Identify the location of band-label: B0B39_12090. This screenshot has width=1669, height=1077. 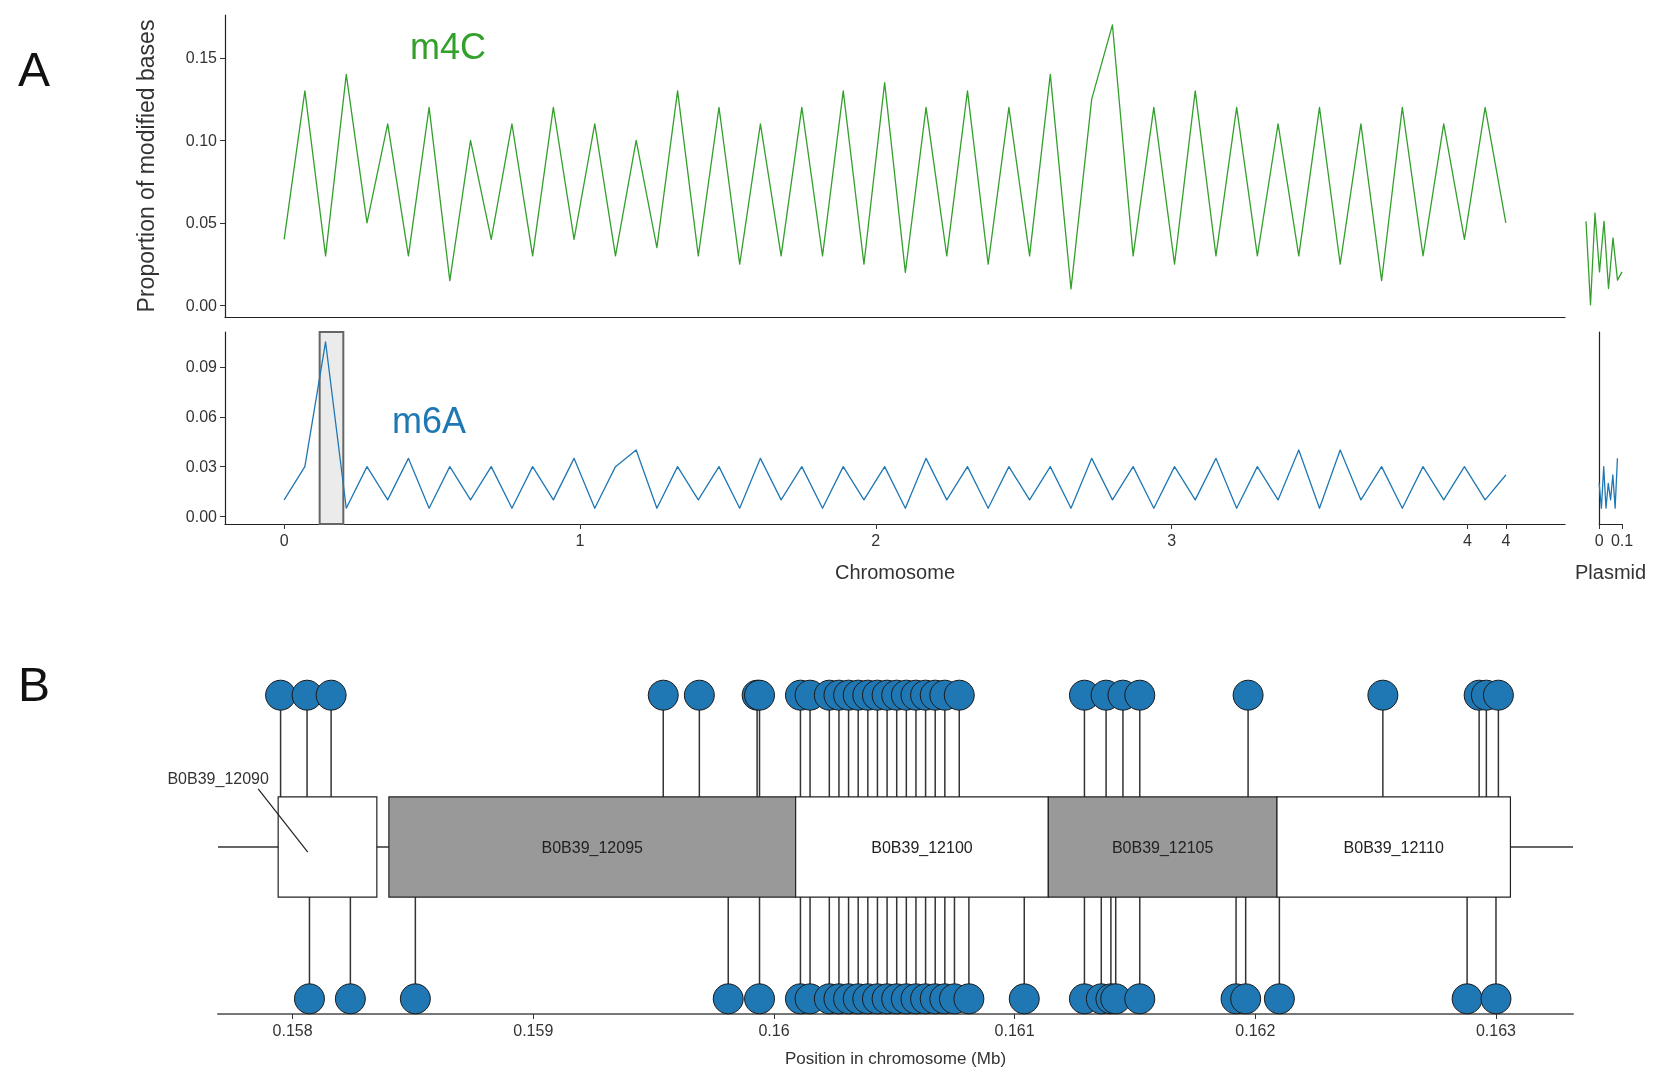
(218, 779).